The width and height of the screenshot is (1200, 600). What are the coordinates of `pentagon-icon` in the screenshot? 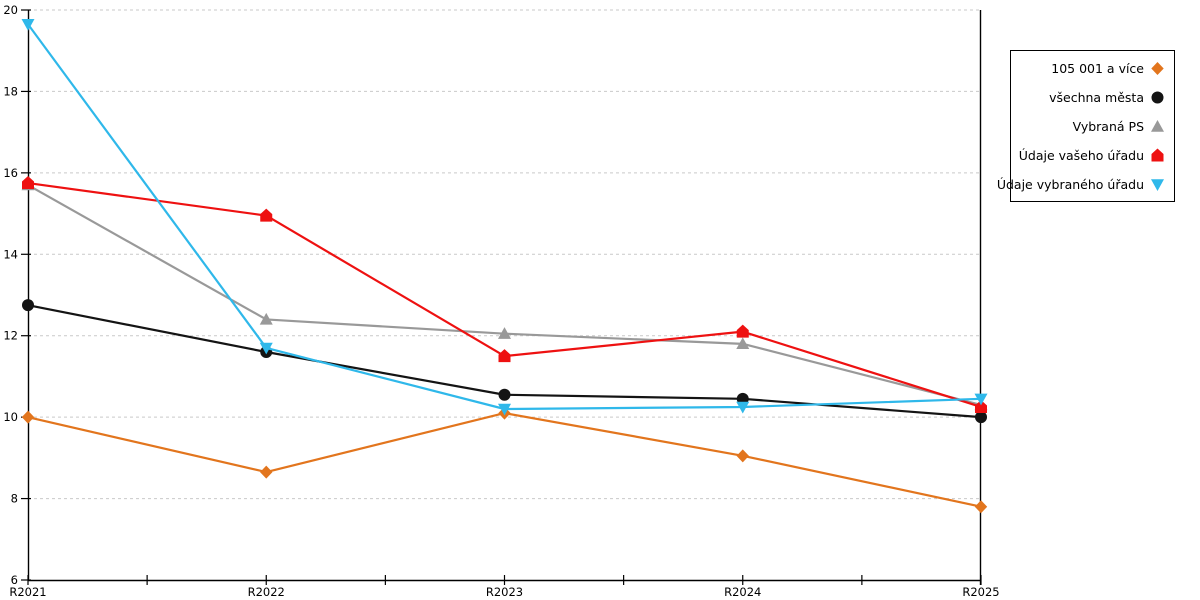 It's located at (1157, 154).